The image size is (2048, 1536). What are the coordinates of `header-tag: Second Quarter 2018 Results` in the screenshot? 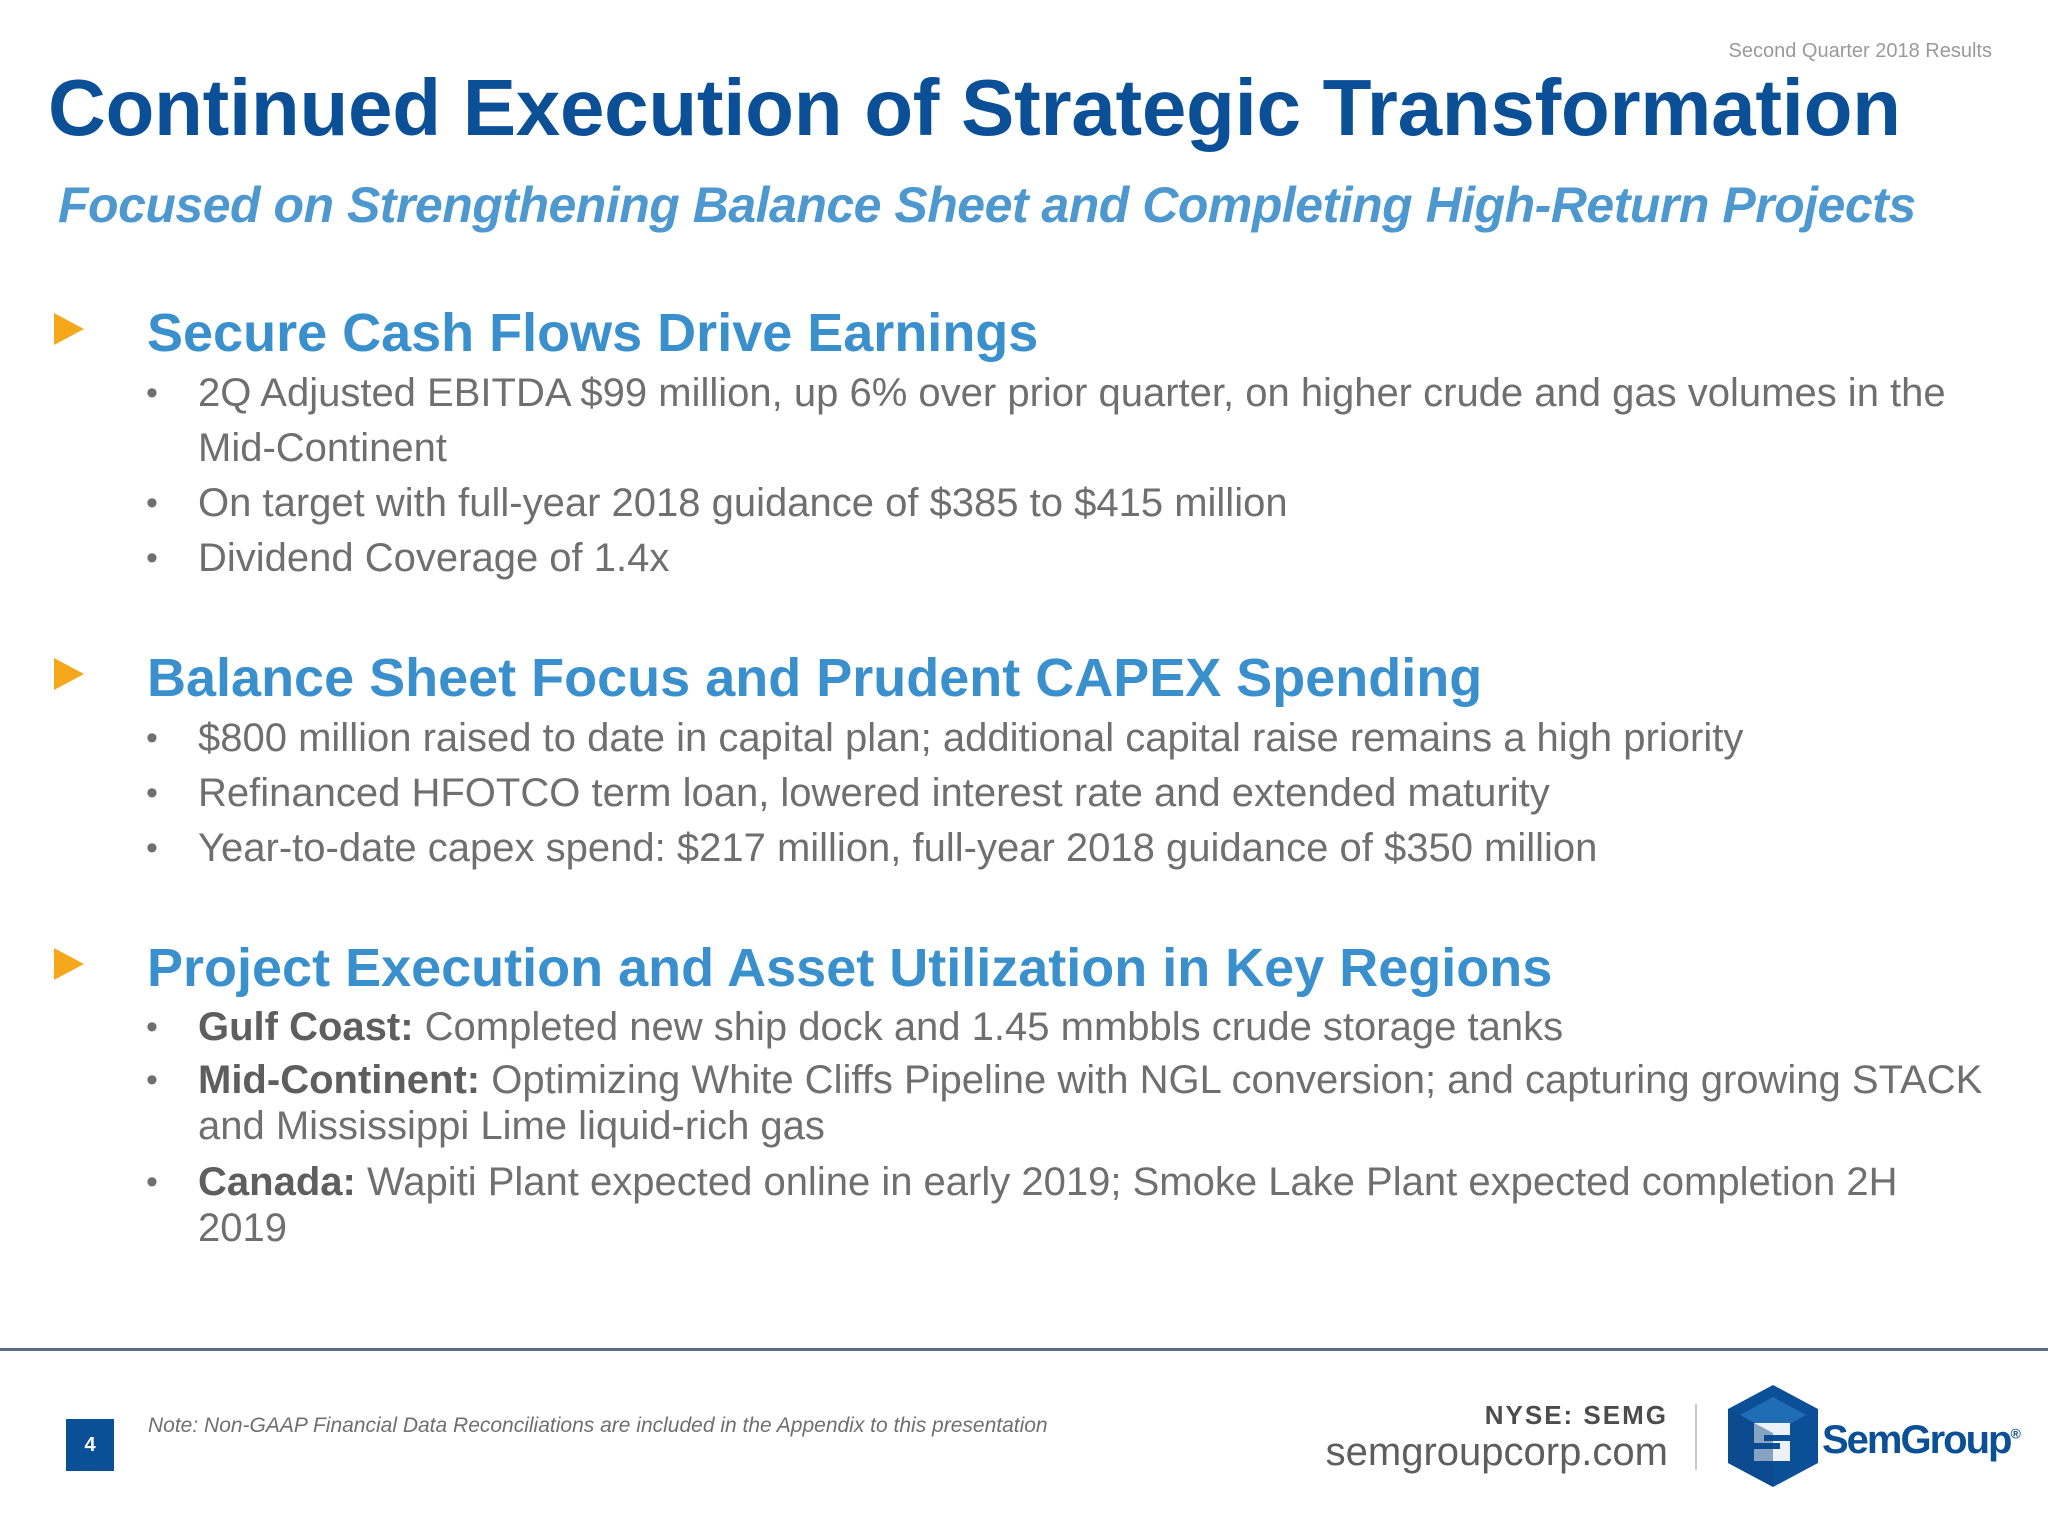 It's located at (1860, 51).